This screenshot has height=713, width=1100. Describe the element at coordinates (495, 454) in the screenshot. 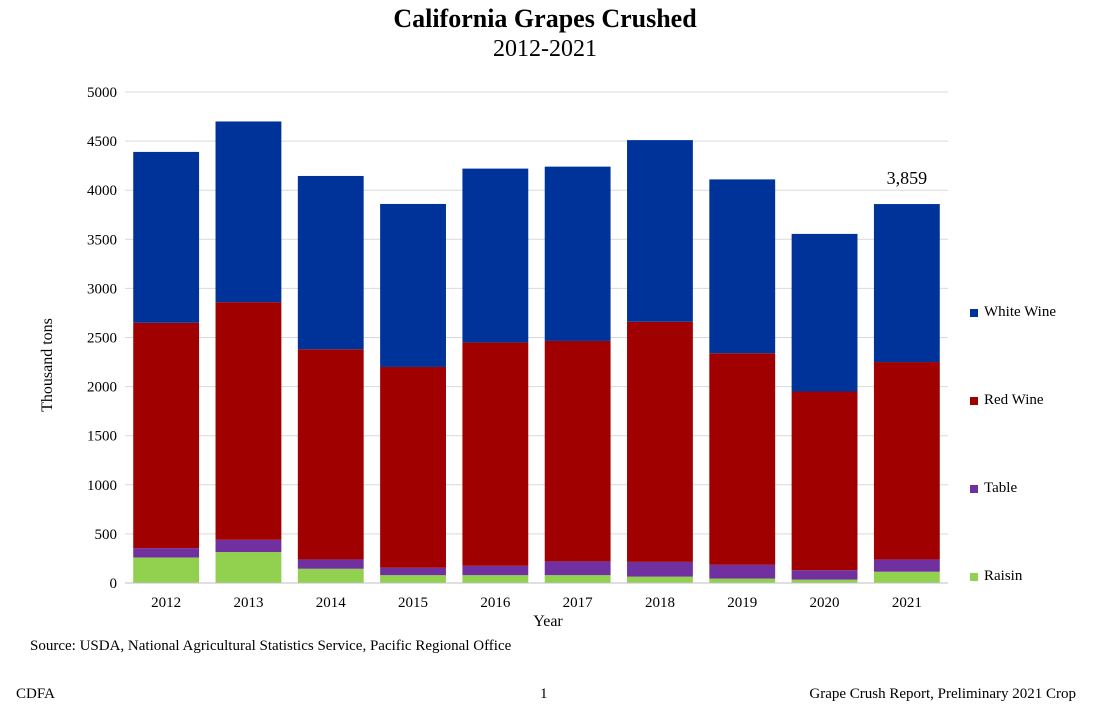

I see `bar-red-wine-2016` at that location.